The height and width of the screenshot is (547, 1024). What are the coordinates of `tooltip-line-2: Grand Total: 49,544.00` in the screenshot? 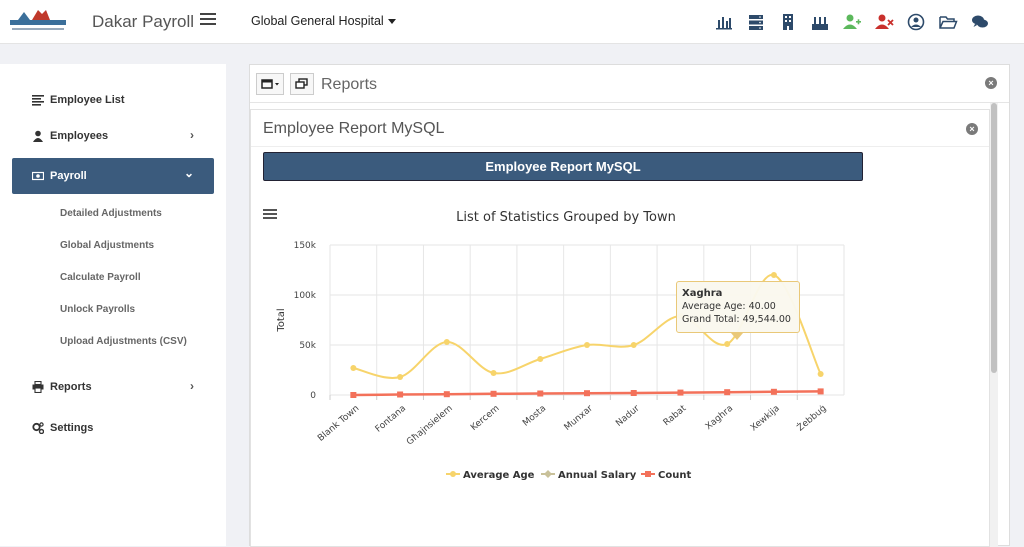 It's located at (736, 319).